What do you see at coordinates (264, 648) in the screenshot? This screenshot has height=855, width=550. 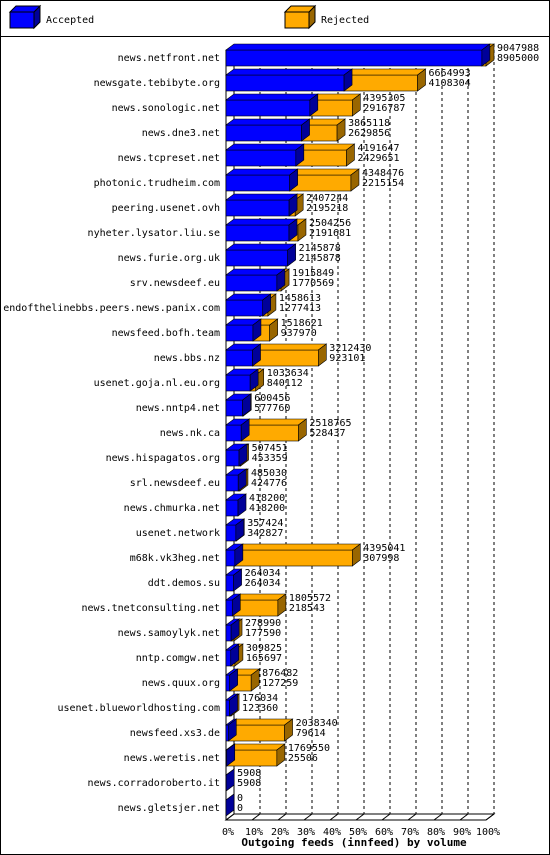 I see `value-label: 309825` at bounding box center [264, 648].